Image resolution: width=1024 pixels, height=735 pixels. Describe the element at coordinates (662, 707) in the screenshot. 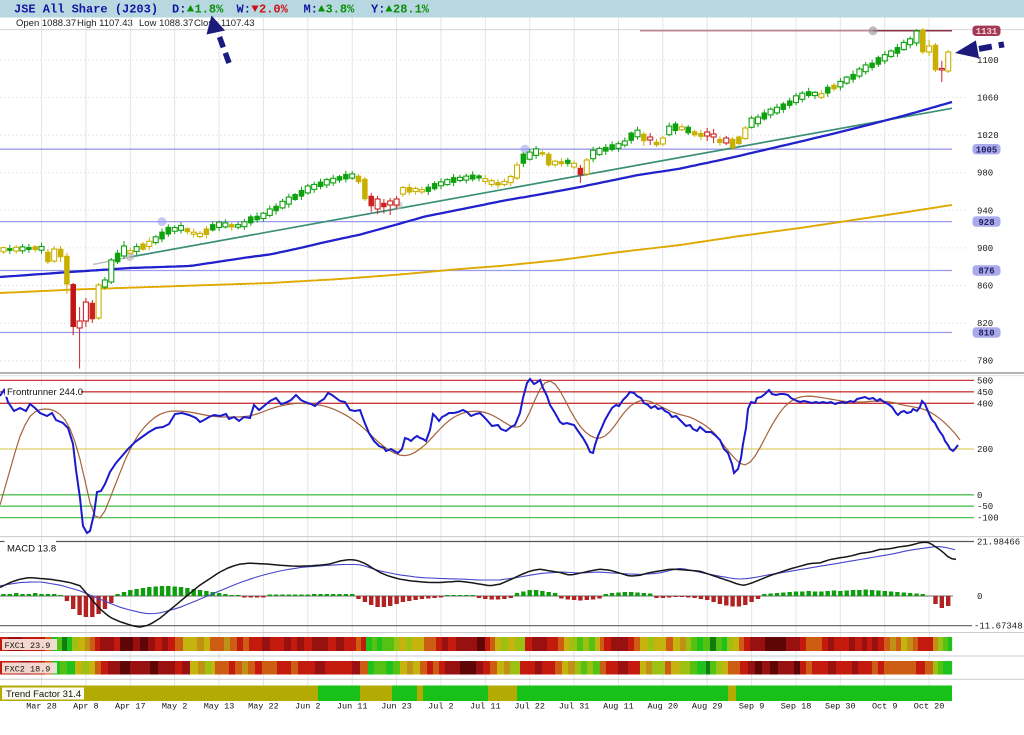

I see `svg-text: Aug 20` at that location.